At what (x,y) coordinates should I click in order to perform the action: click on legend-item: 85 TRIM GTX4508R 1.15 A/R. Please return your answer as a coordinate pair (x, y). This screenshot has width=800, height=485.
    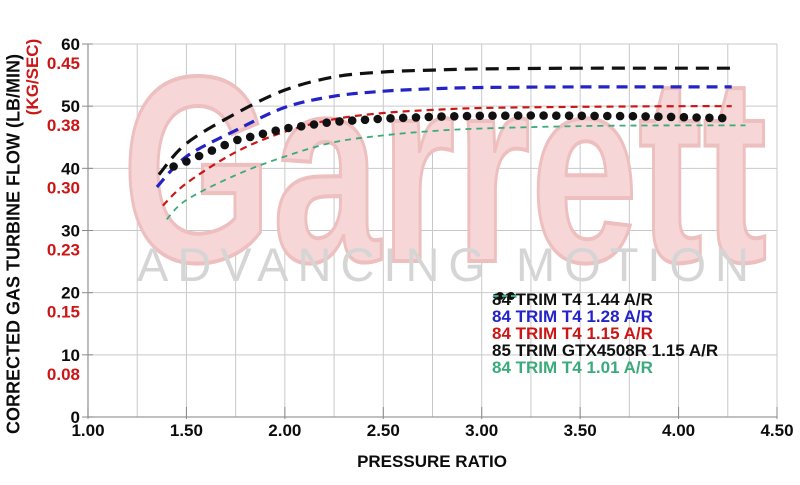
    Looking at the image, I should click on (605, 326).